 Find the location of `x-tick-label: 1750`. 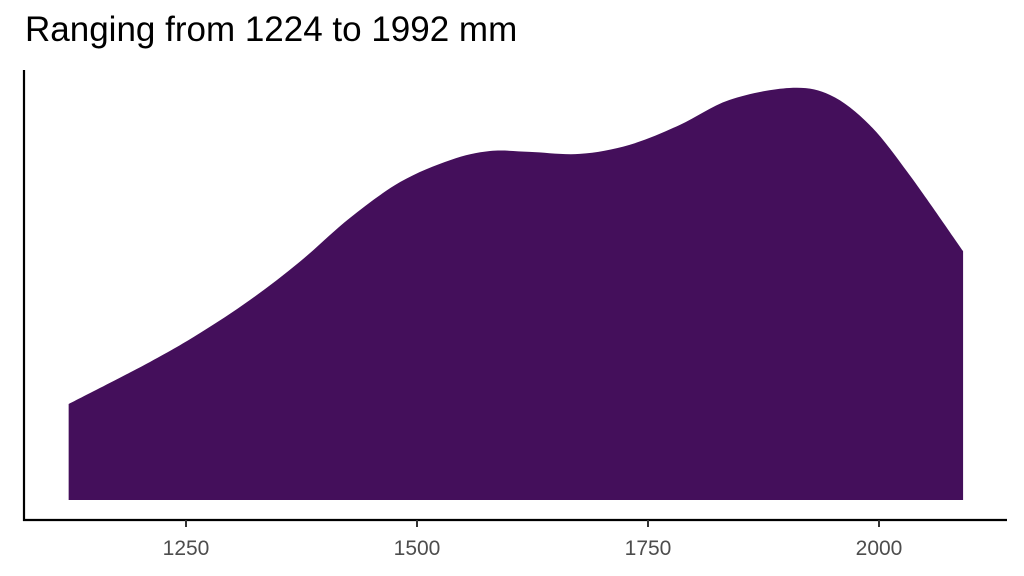

x-tick-label: 1750 is located at coordinates (648, 548).